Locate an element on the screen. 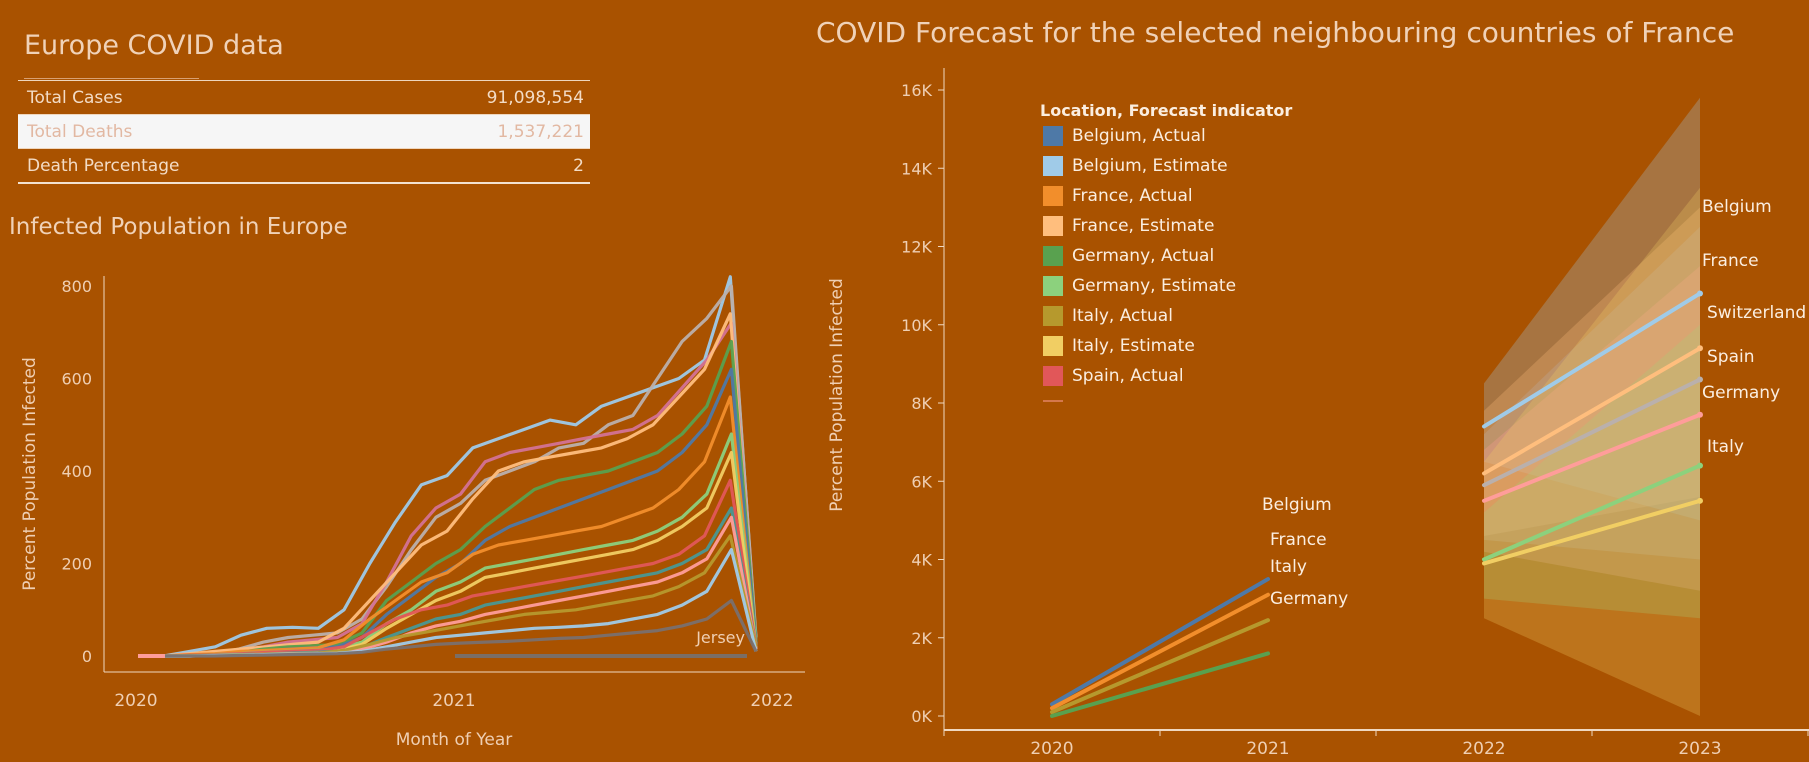 The width and height of the screenshot is (1809, 762). y-tick-label: 16K is located at coordinates (916, 90).